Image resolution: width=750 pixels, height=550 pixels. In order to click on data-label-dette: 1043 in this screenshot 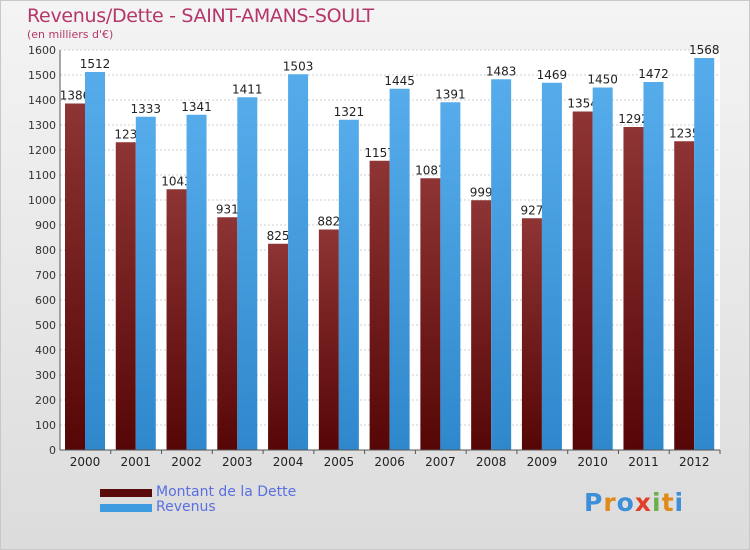, I will do `click(176, 181)`.